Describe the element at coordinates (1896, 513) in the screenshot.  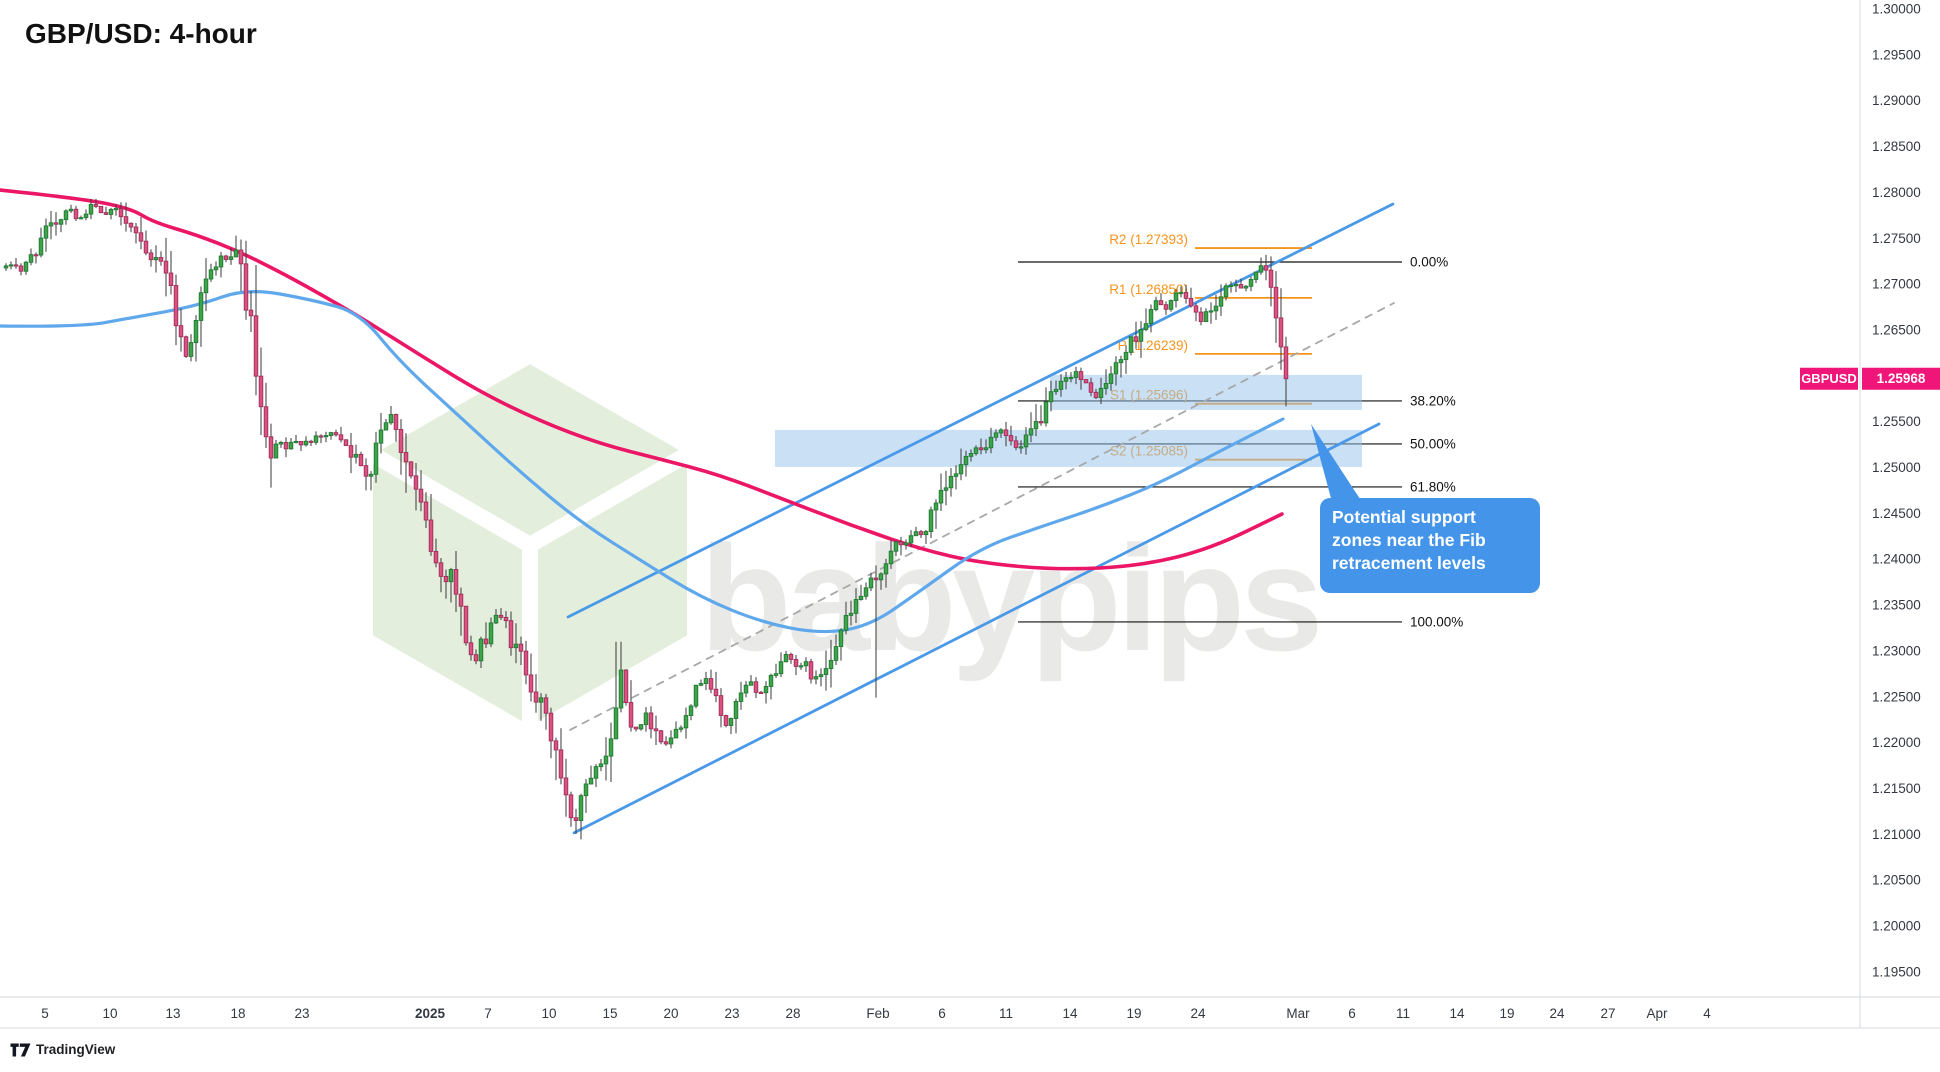
I see `price-tick-label: 1.24500` at that location.